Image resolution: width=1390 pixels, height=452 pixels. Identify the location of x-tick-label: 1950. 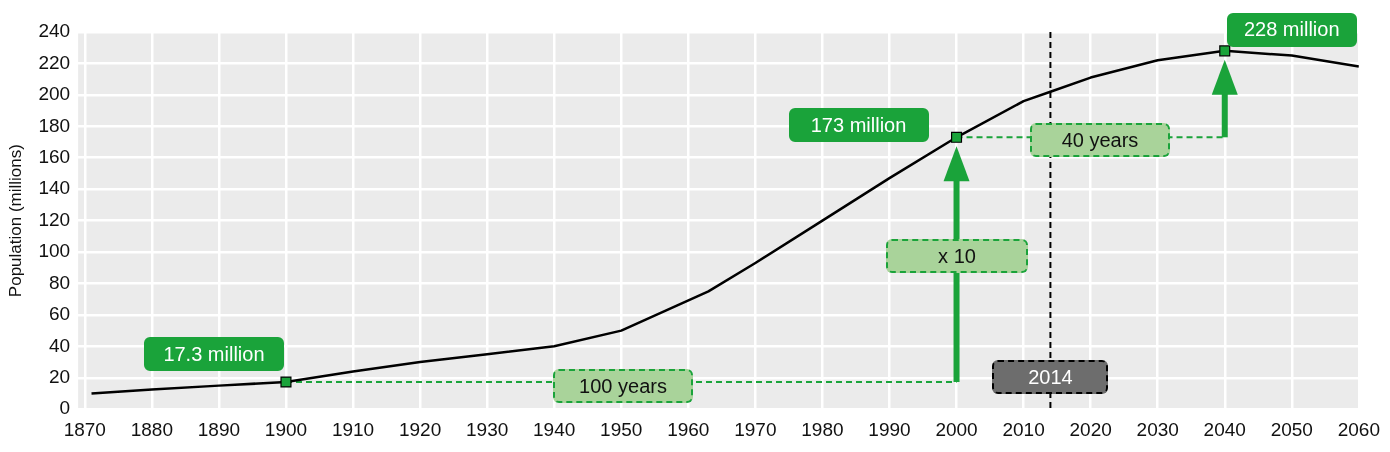
(621, 429).